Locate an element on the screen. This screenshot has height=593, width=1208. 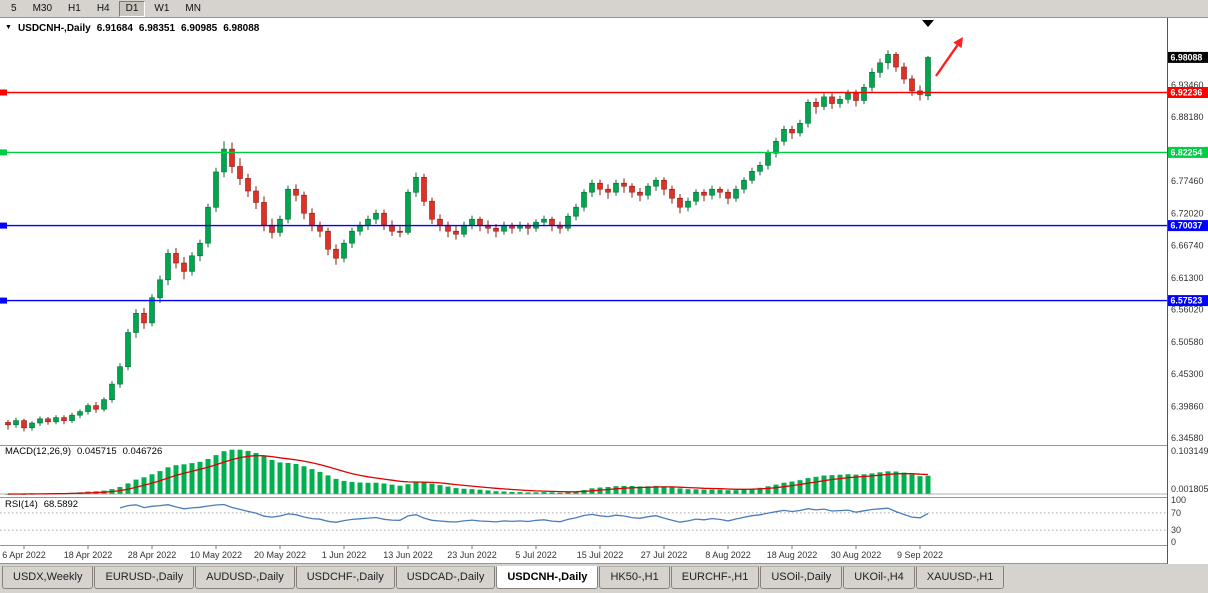
svg-text: 20 May 2022 is located at coordinates (280, 555).